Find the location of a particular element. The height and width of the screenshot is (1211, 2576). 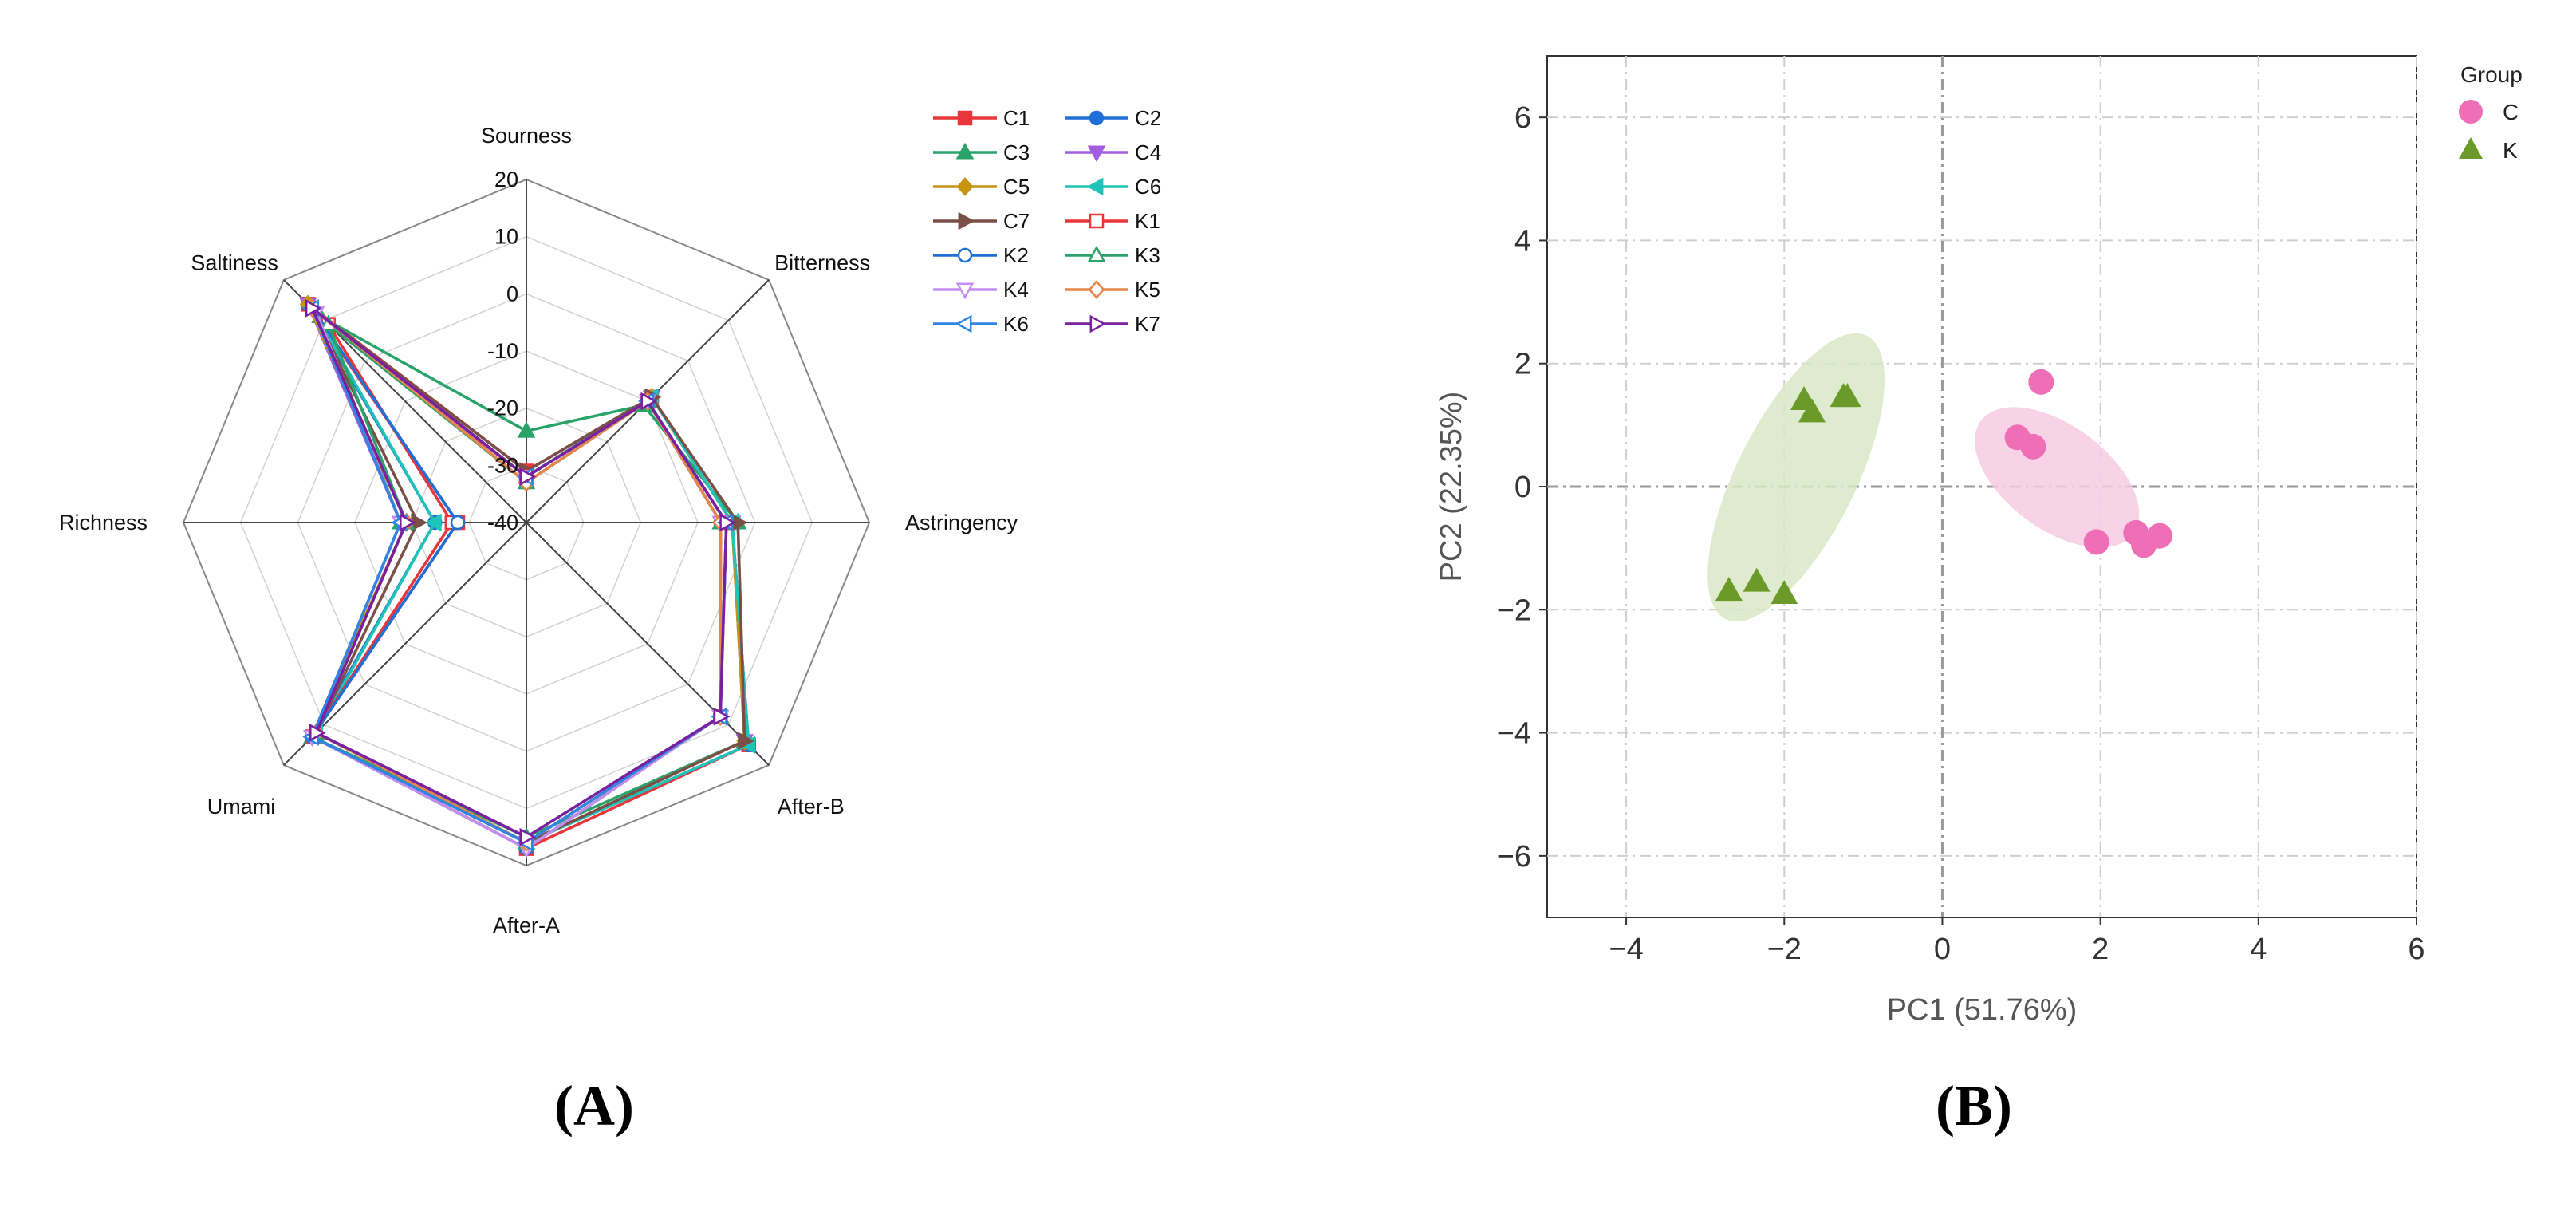

legend-item-c3: C3 is located at coordinates (981, 152).